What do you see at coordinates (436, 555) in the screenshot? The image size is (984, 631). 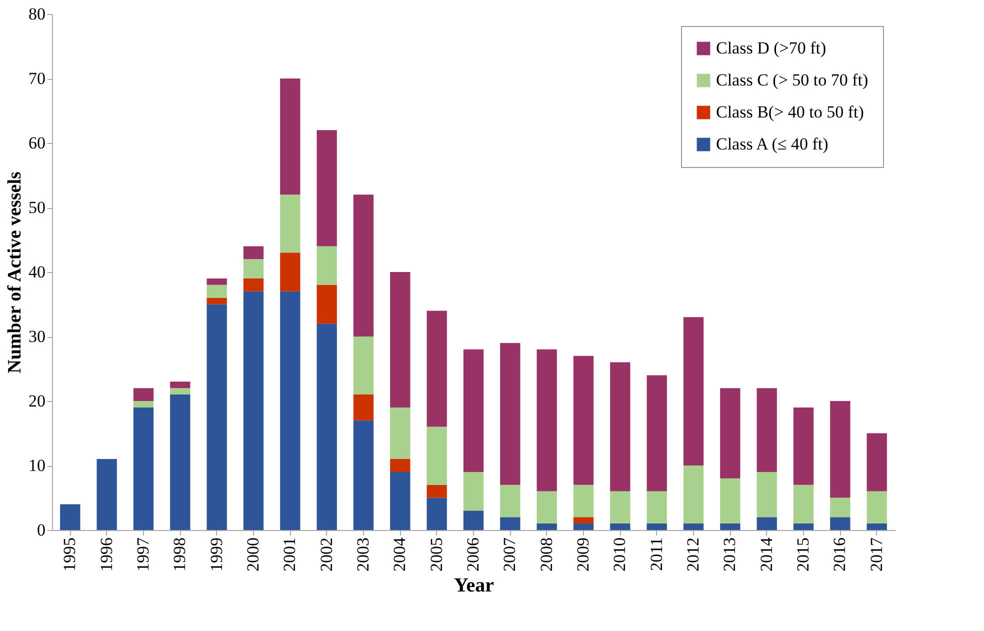 I see `x-tick-label: 2005` at bounding box center [436, 555].